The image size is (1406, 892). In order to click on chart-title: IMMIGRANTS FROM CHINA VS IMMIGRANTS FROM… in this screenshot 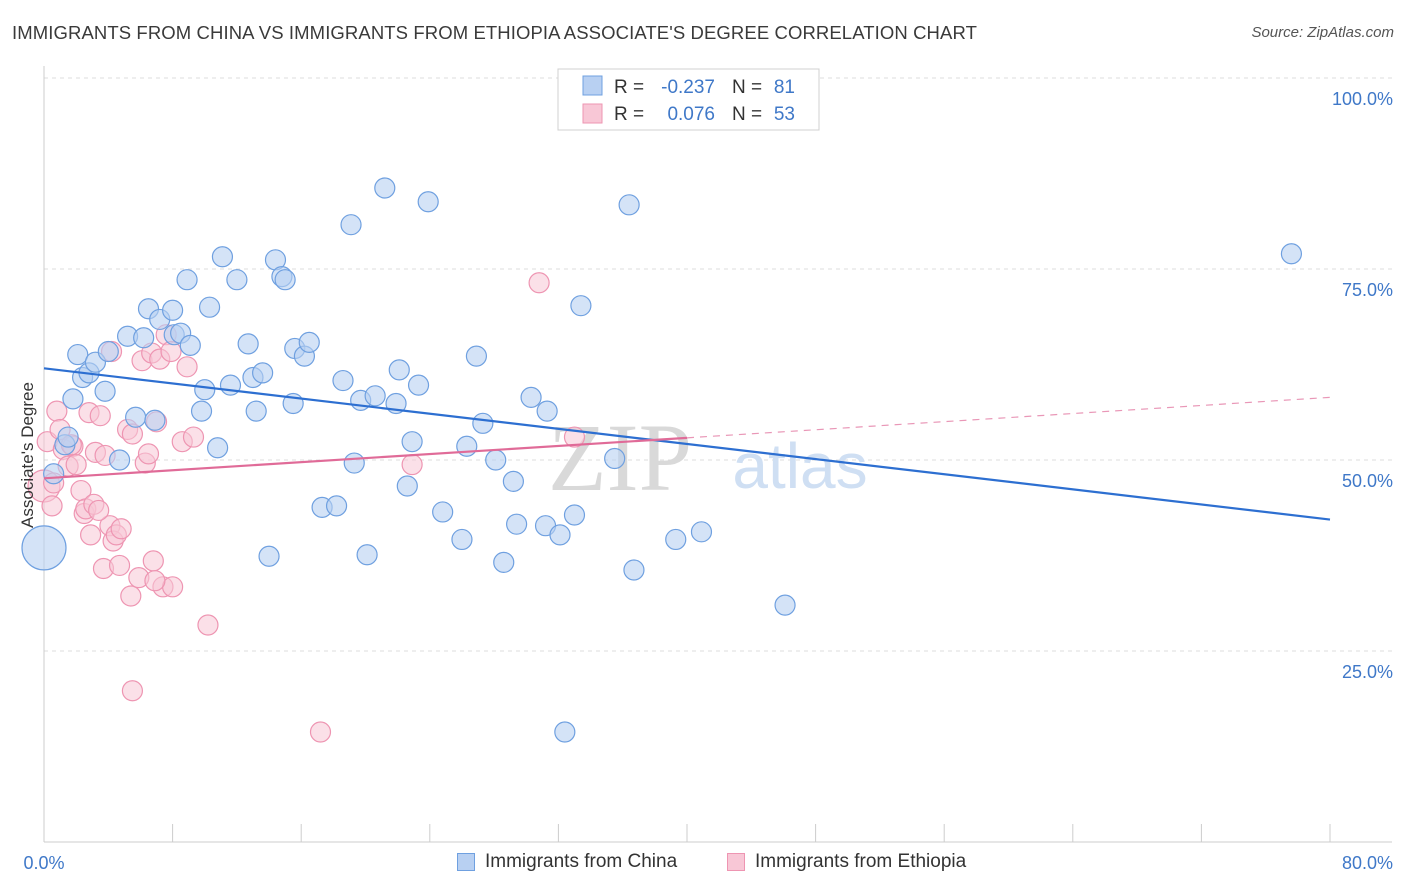, I will do `click(494, 32)`.